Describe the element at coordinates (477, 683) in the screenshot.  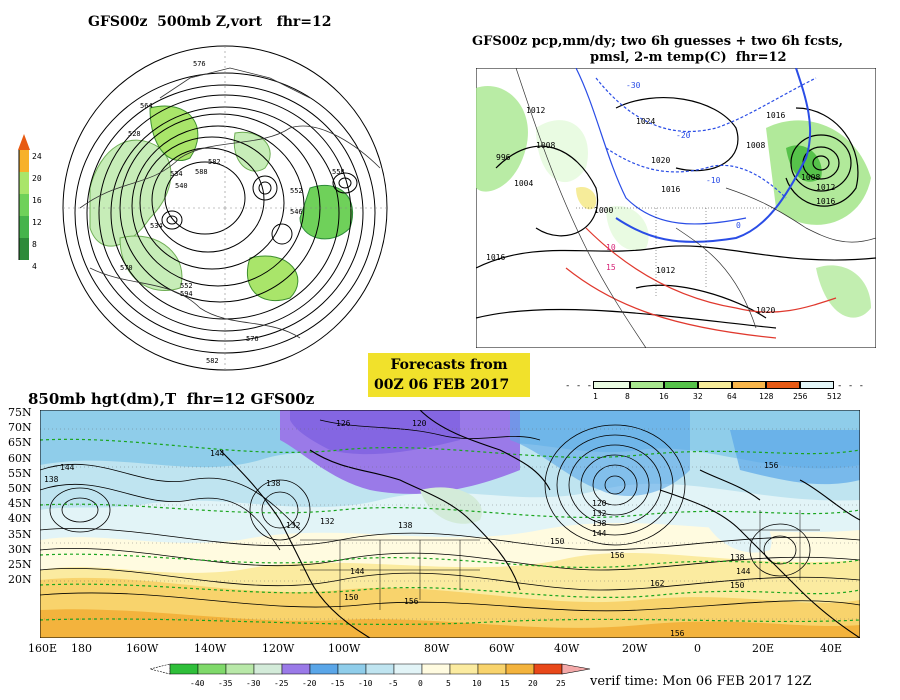
I see `temp-legend-label: 10` at that location.